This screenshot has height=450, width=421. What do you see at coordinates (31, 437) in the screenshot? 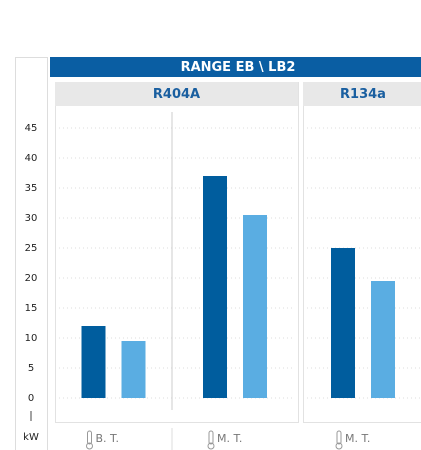
I see `y-axis-label: kW` at bounding box center [31, 437].